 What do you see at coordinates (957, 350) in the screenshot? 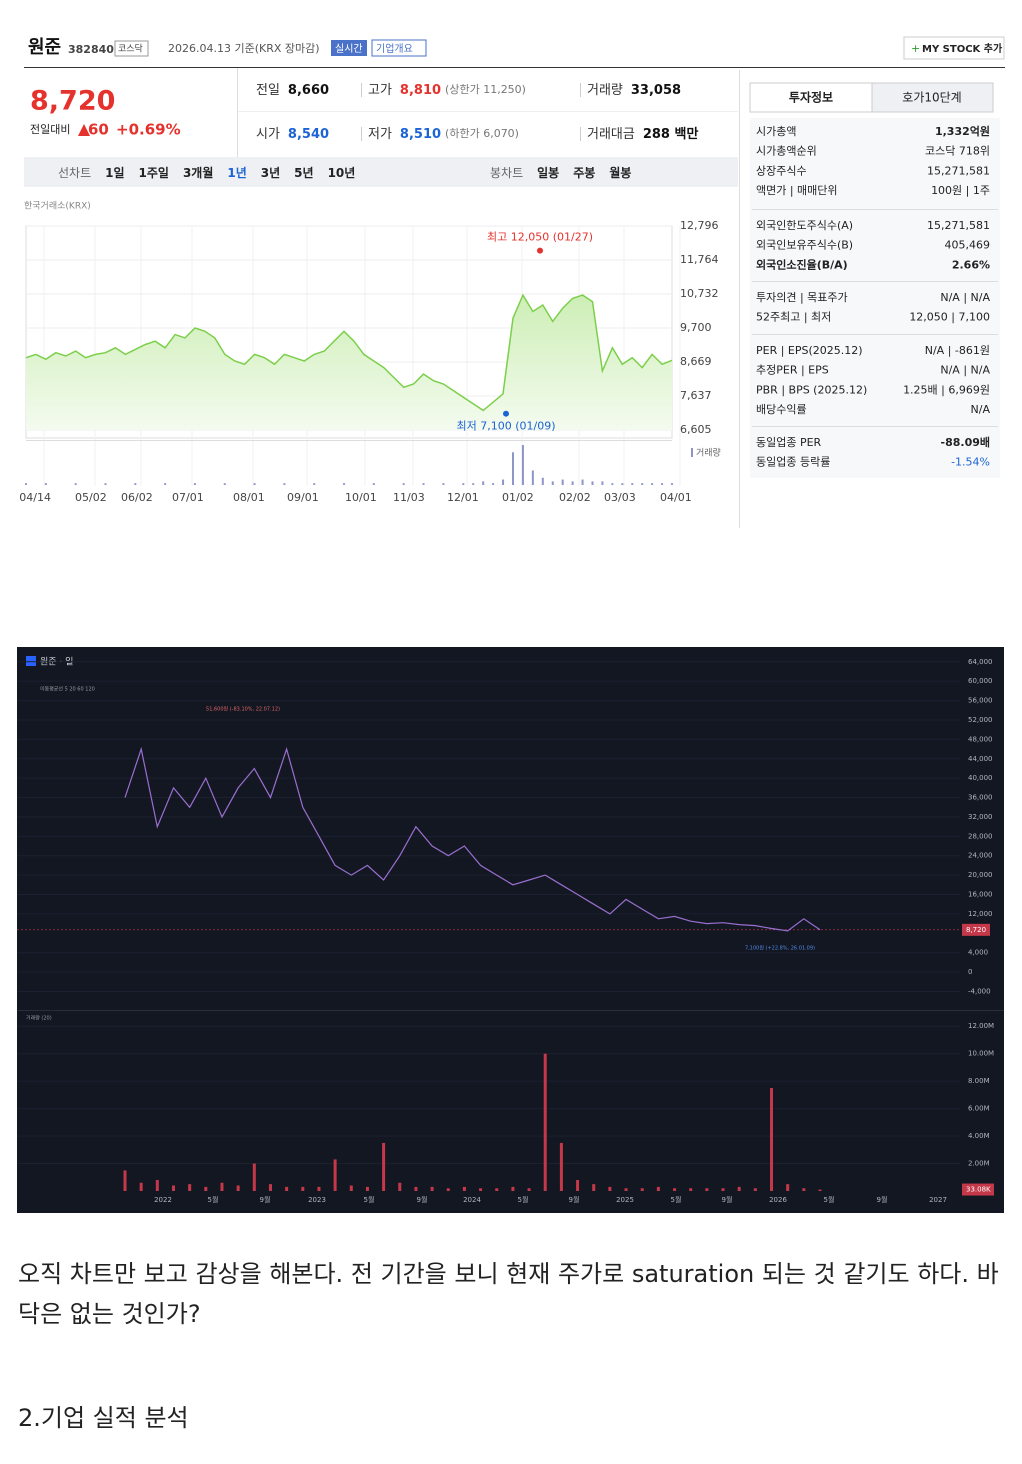
I see `info-value: N/A | -861원` at bounding box center [957, 350].